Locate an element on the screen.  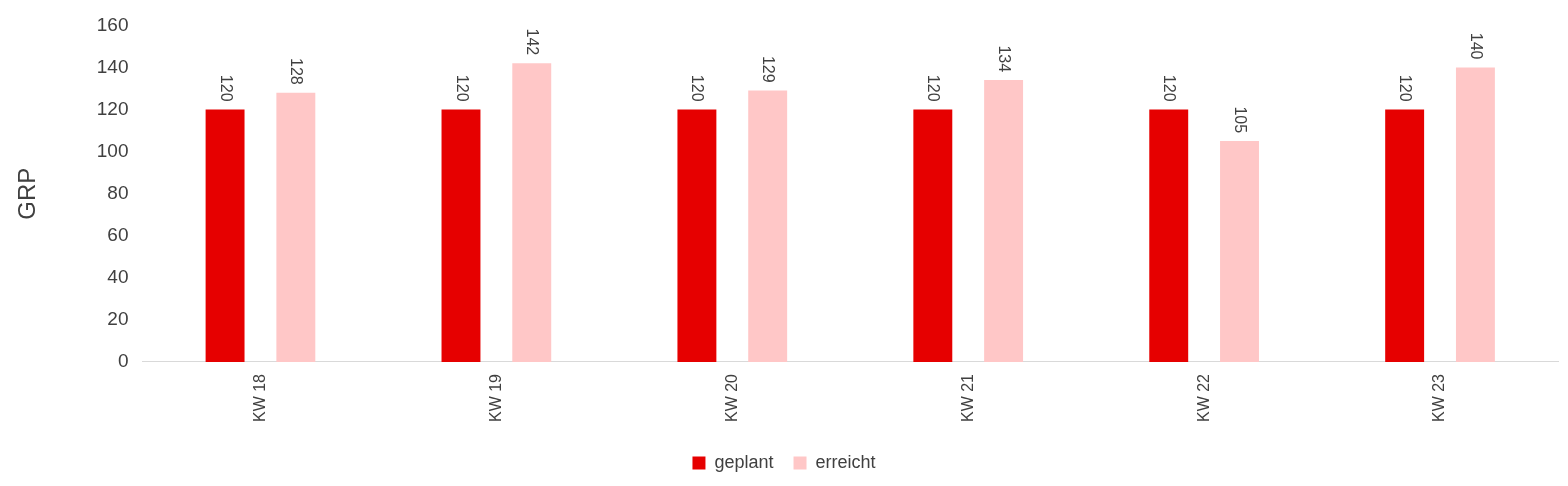
x-tick-label: KW 20 is located at coordinates (731, 397).